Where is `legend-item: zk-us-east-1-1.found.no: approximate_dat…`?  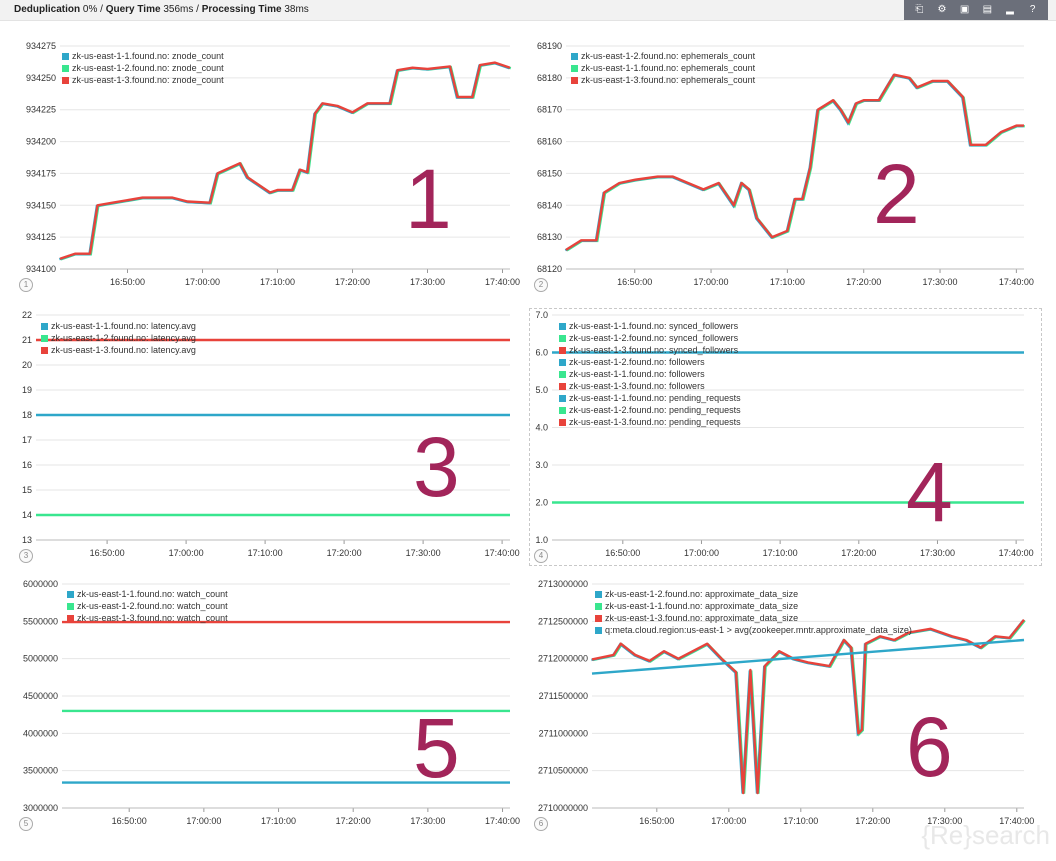
legend-item: zk-us-east-1-1.found.no: approximate_dat… is located at coordinates (753, 606).